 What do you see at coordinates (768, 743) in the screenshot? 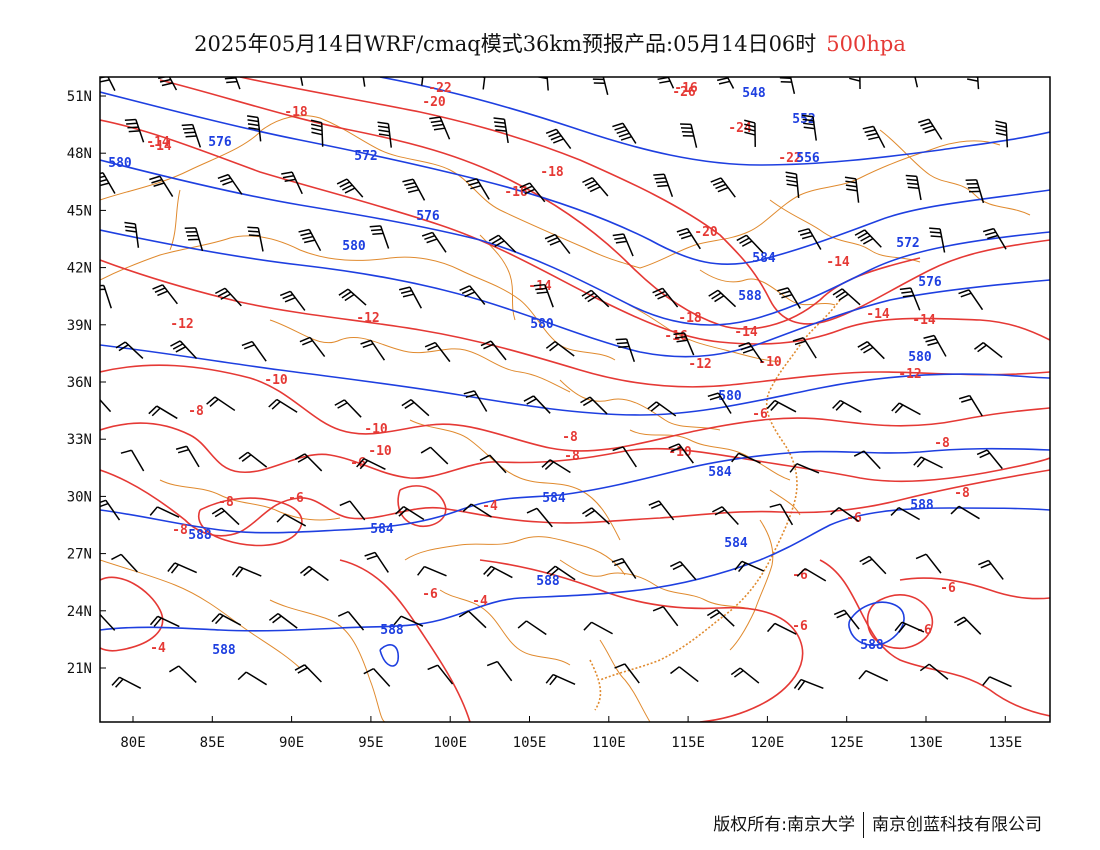
I see `longitude-label: 120E` at bounding box center [768, 743].